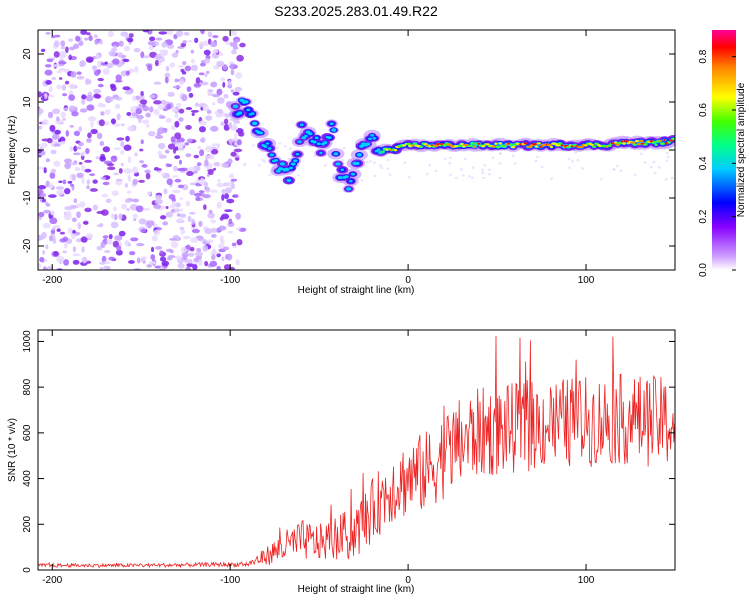 The height and width of the screenshot is (600, 750). Describe the element at coordinates (703, 163) in the screenshot. I see `colorbar-tick-label: 0.4` at that location.